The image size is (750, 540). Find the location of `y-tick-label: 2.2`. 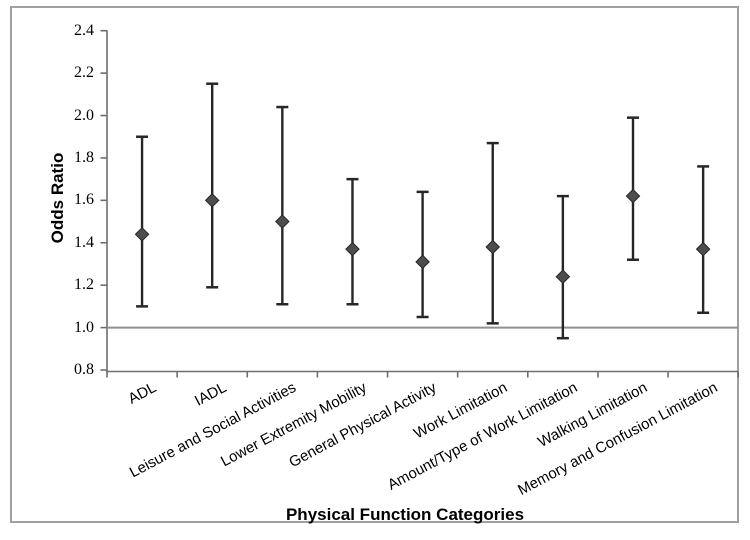

y-tick-label: 2.2 is located at coordinates (84, 73).